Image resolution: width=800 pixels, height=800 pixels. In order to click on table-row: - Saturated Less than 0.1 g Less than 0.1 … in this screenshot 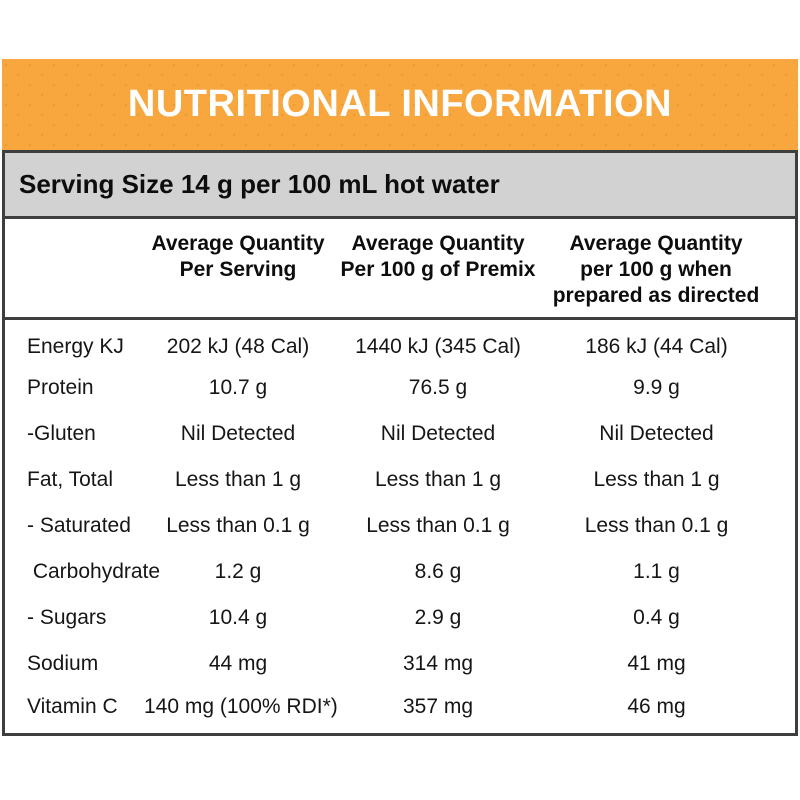, I will do `click(400, 526)`.